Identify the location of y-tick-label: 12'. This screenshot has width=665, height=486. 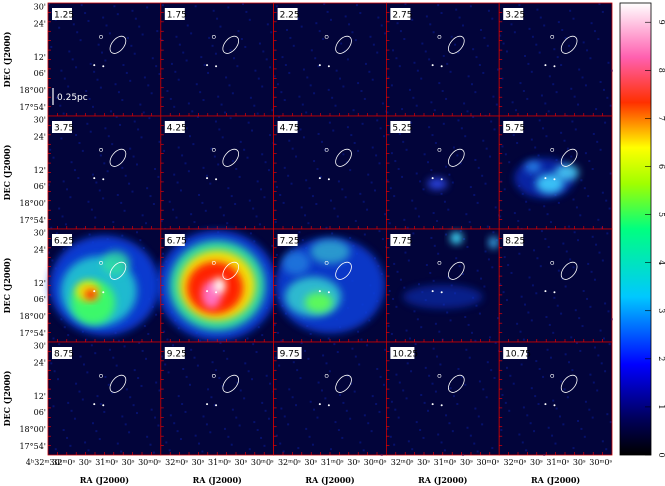
(40, 283).